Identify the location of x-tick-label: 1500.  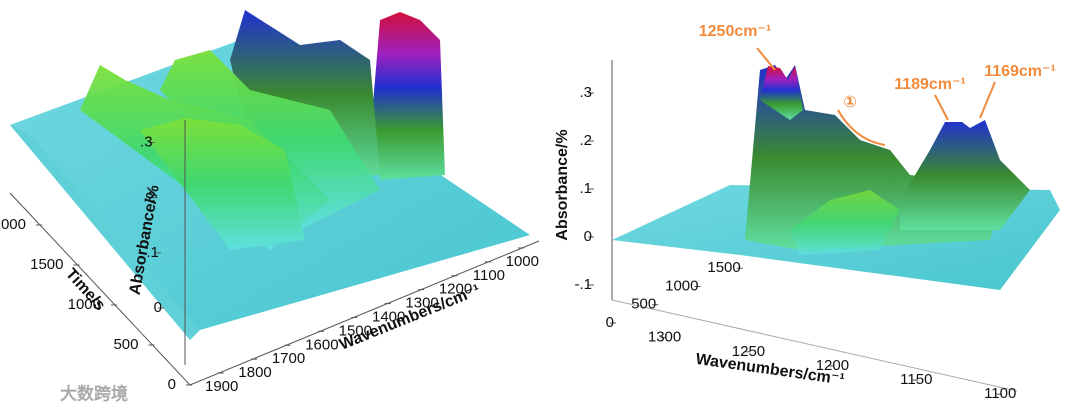
(355, 330).